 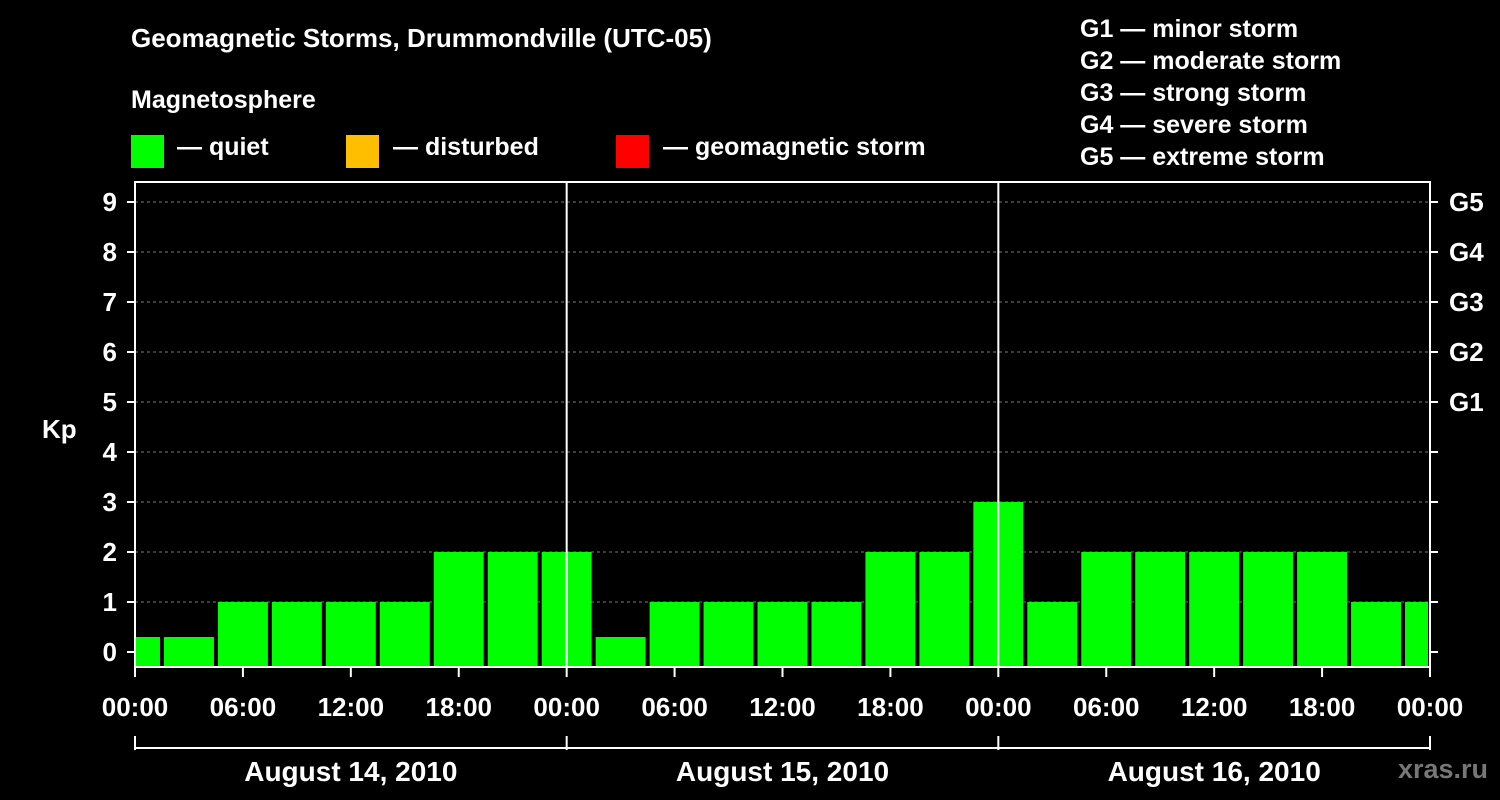 I want to click on y-tick-label: 4, so click(x=110, y=452).